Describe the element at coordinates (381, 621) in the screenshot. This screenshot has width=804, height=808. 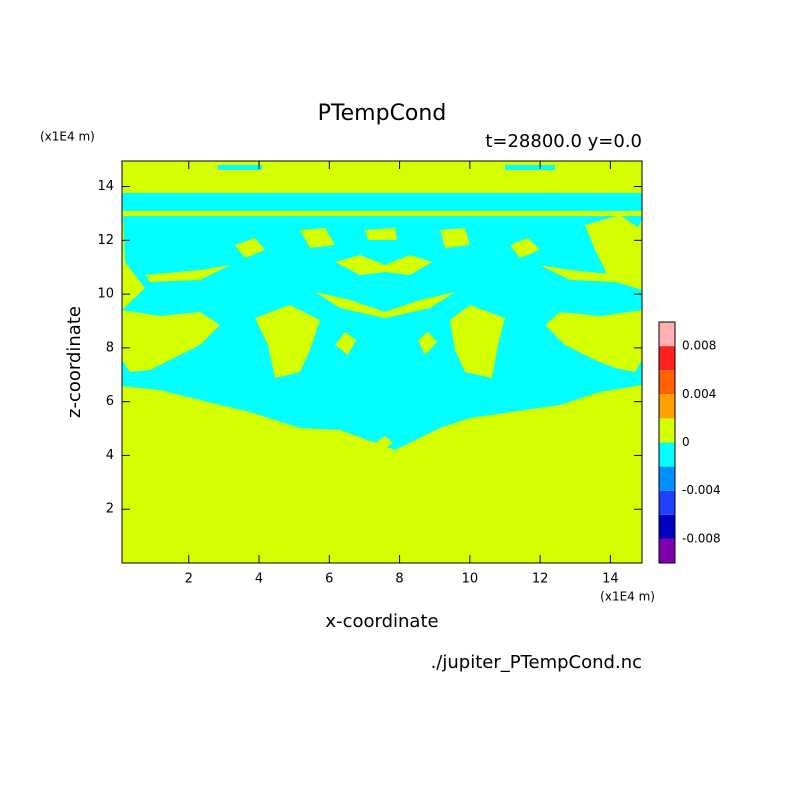
I see `x-axis-label: x-coordinate` at that location.